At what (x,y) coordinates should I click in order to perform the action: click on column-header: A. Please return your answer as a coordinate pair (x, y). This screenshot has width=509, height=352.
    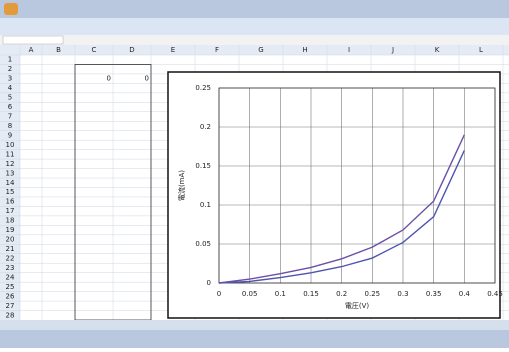
    Looking at the image, I should click on (31, 50).